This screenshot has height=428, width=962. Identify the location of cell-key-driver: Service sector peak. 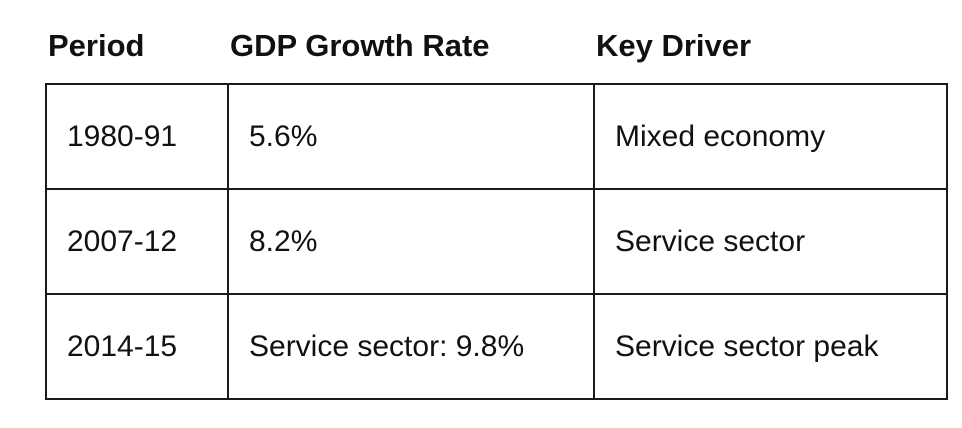
(770, 346).